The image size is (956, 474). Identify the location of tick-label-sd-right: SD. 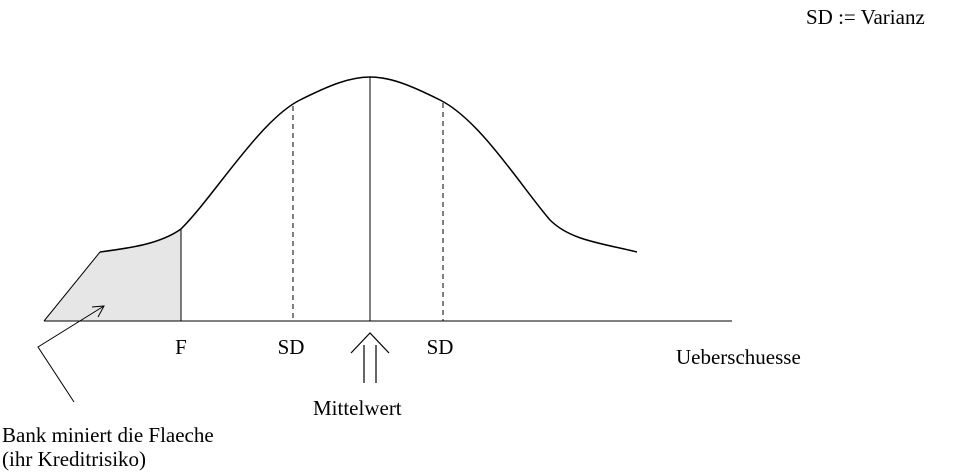
(440, 347).